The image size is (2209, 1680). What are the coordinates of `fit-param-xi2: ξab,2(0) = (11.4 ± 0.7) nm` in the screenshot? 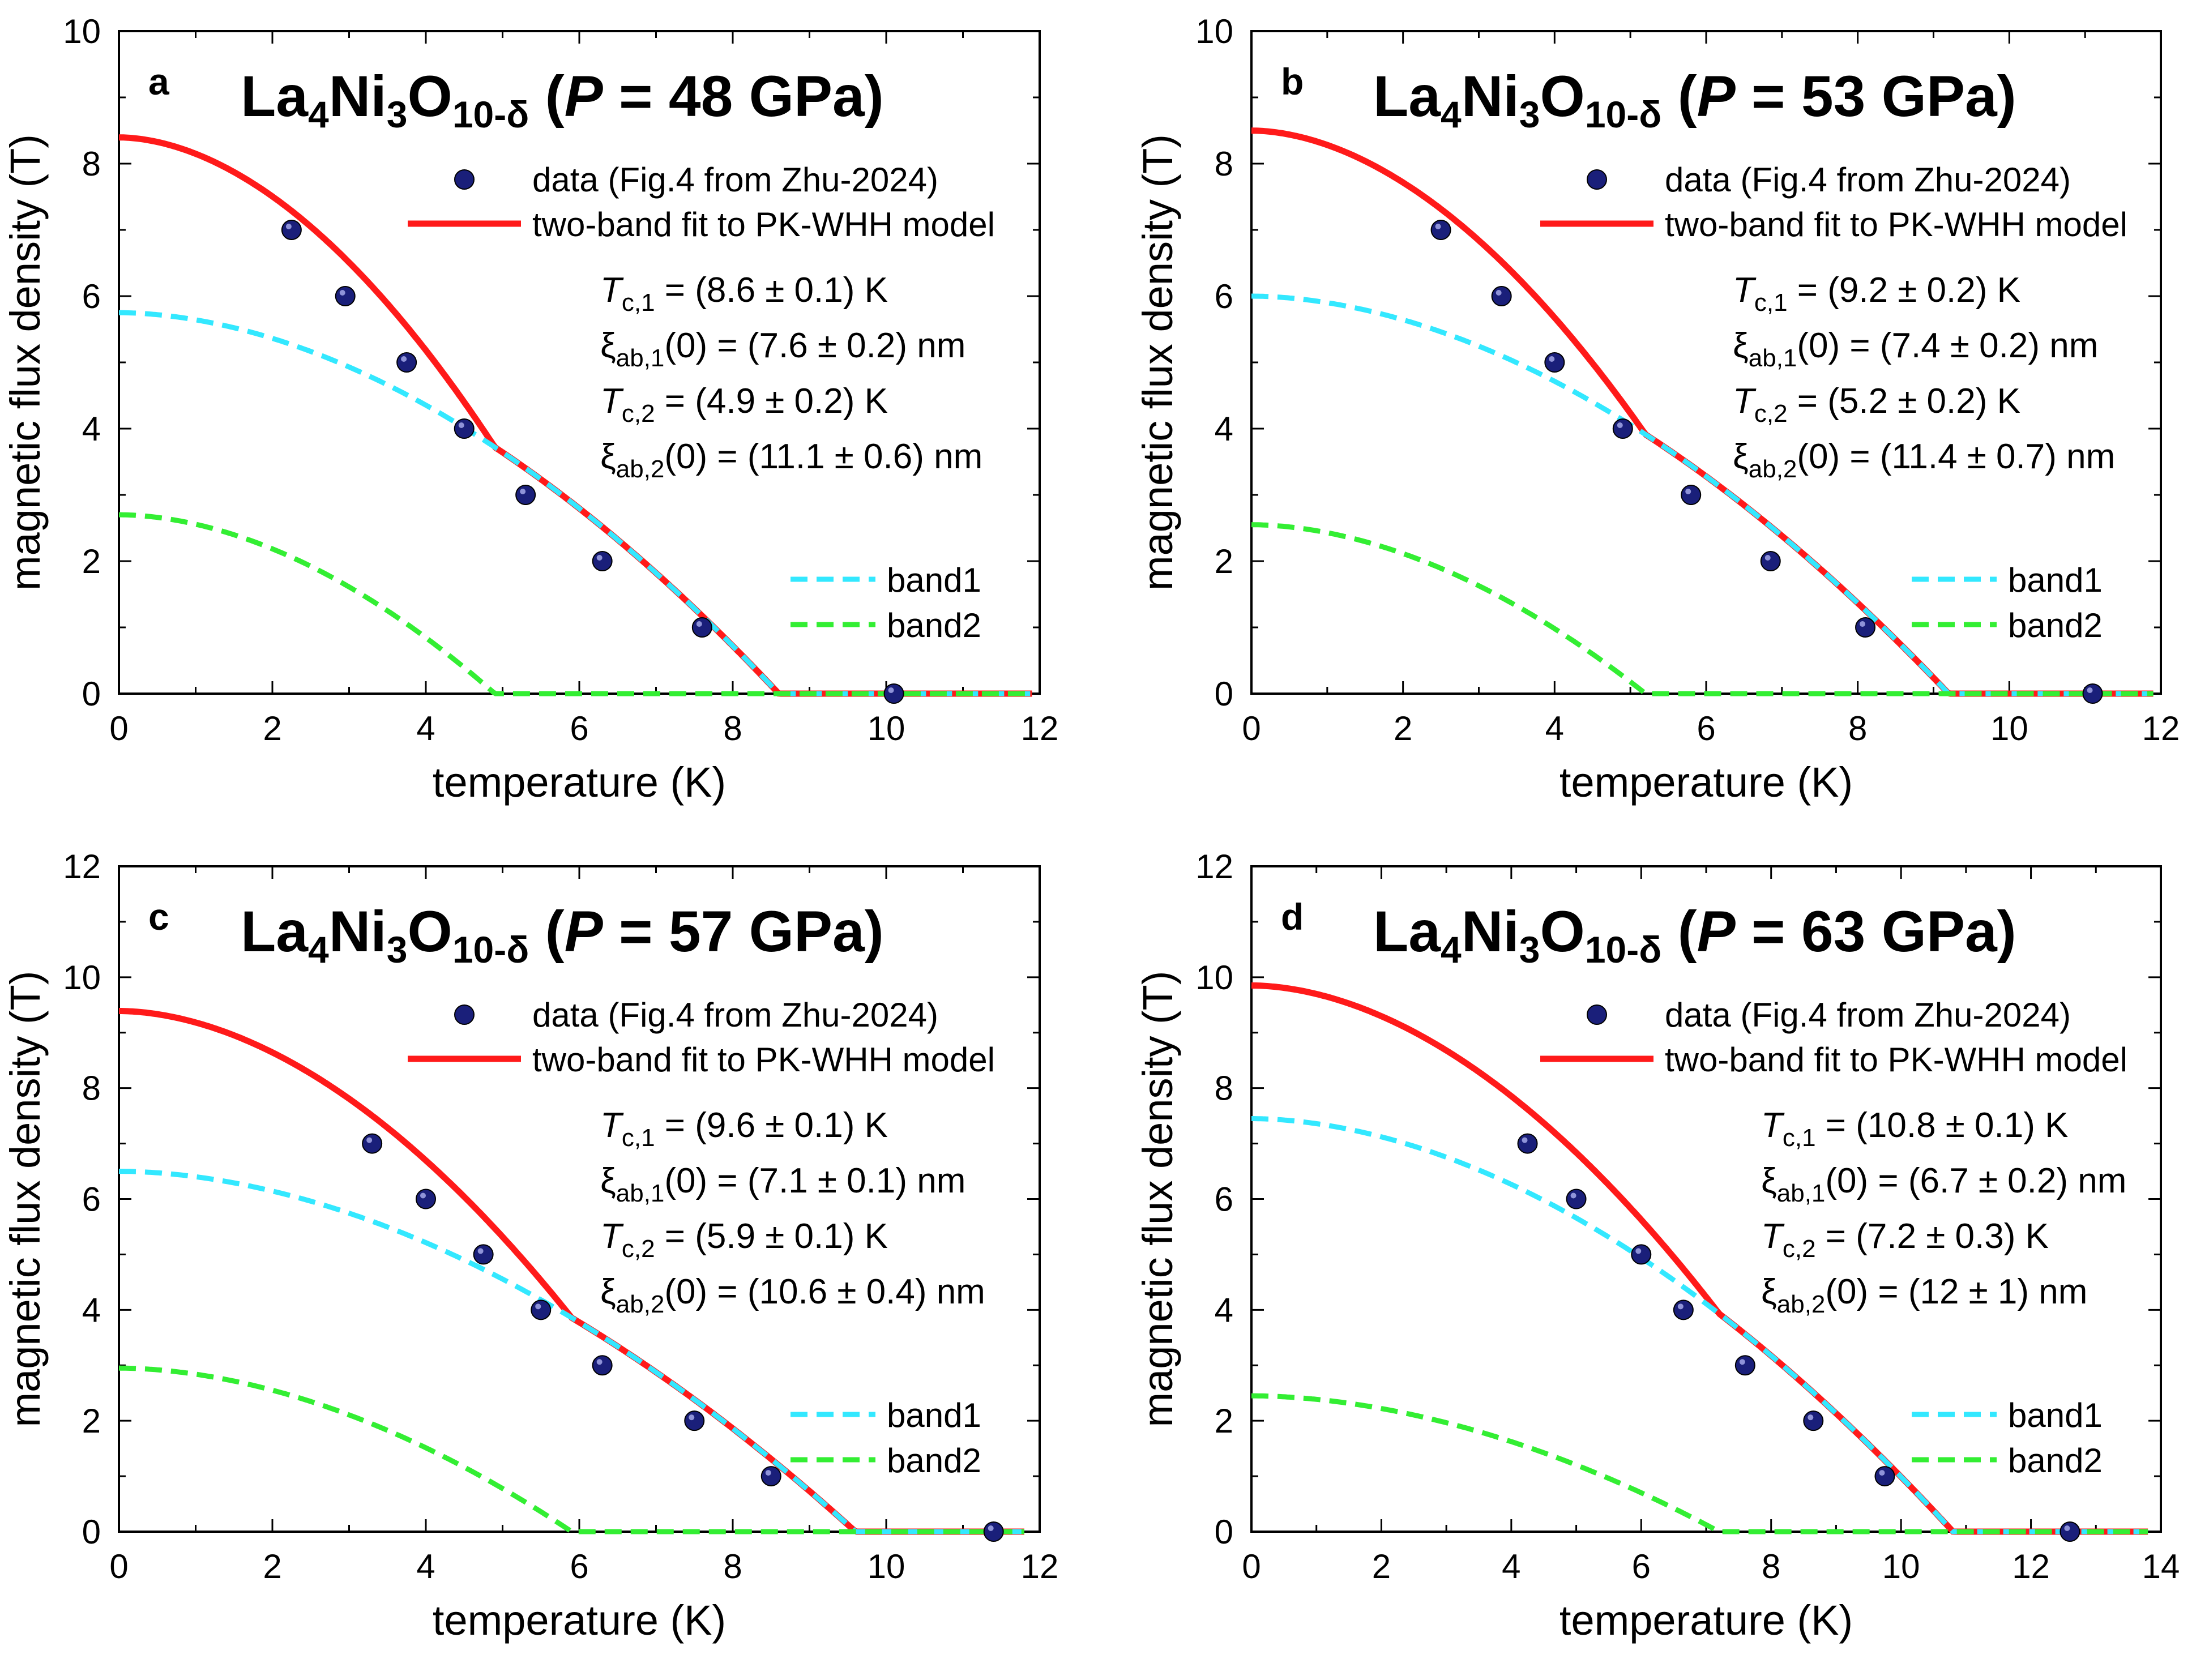 It's located at (1924, 460).